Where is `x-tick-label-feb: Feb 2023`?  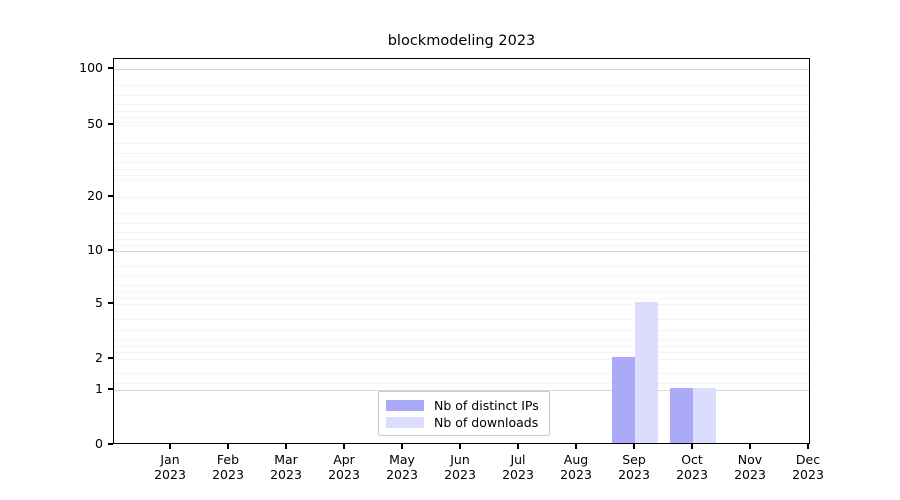 x-tick-label-feb: Feb 2023 is located at coordinates (228, 467).